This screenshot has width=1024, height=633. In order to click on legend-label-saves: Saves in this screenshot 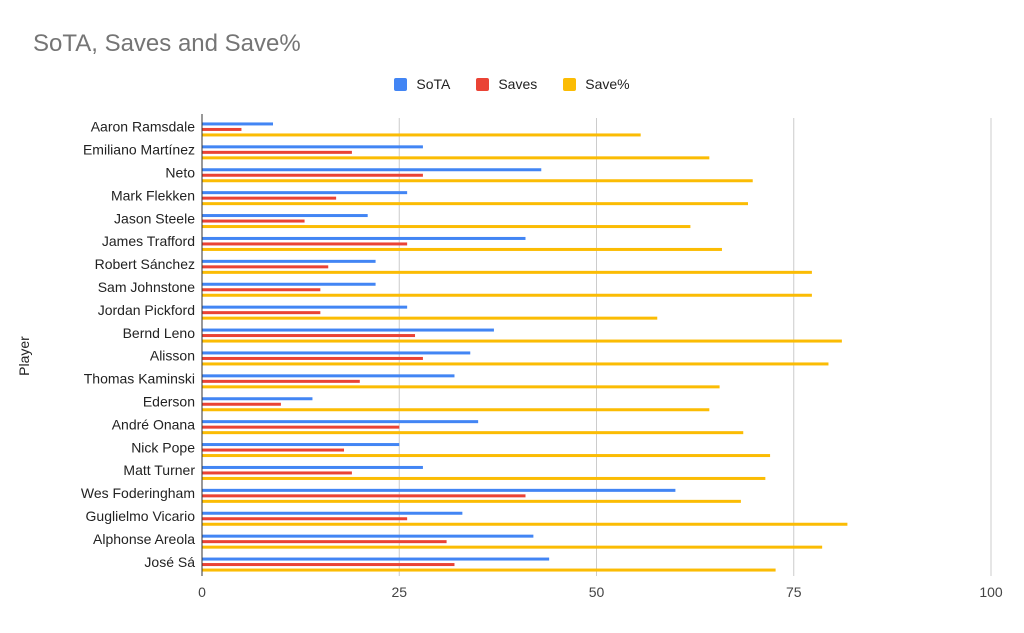, I will do `click(518, 84)`.